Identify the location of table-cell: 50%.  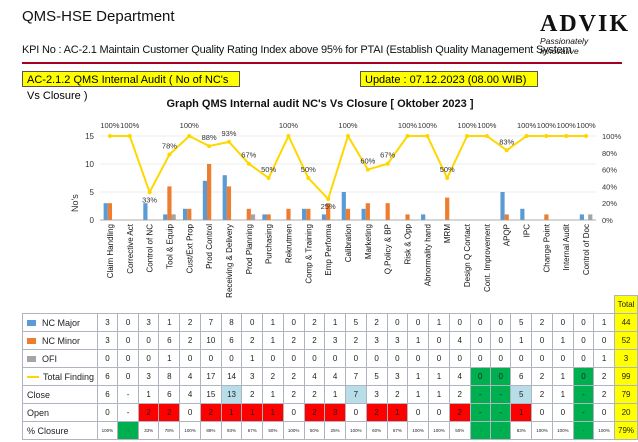
(314, 430).